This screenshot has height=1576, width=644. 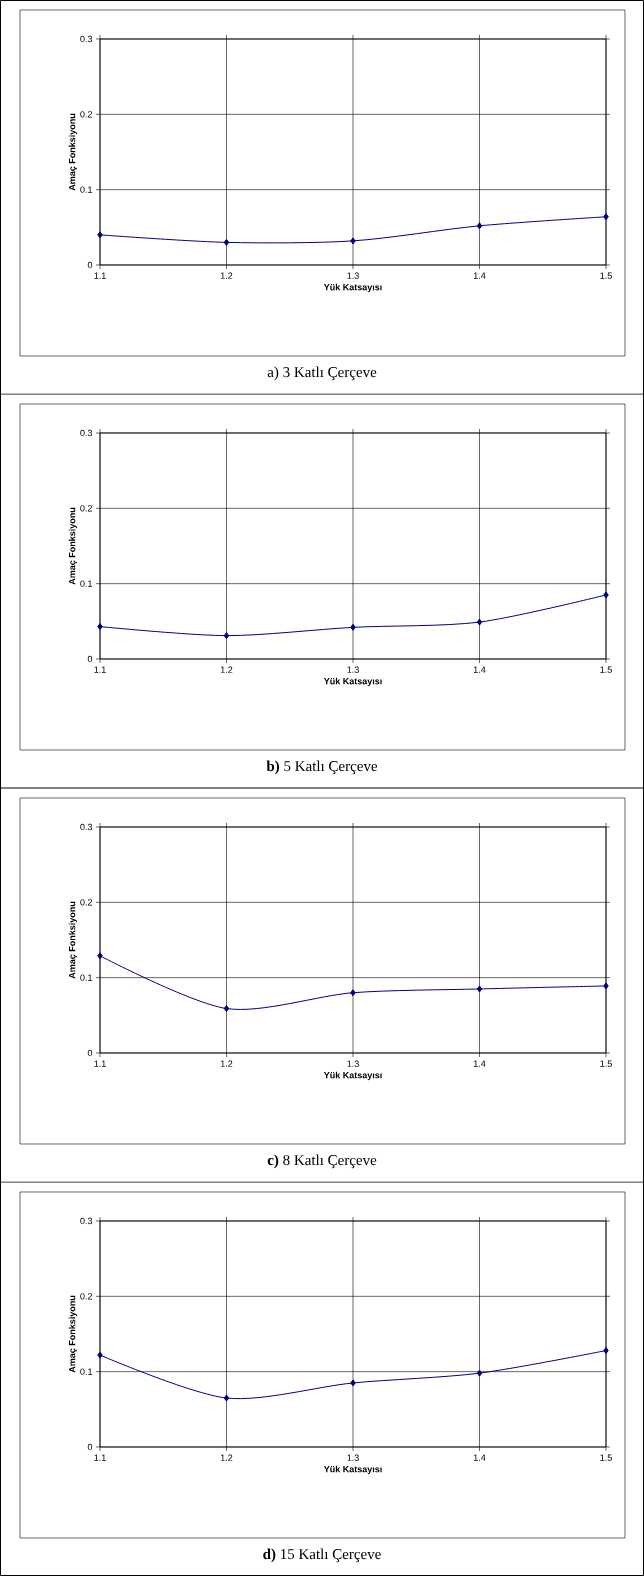 I want to click on text: d) 15 Katlı Çerçeve, so click(x=322, y=1555).